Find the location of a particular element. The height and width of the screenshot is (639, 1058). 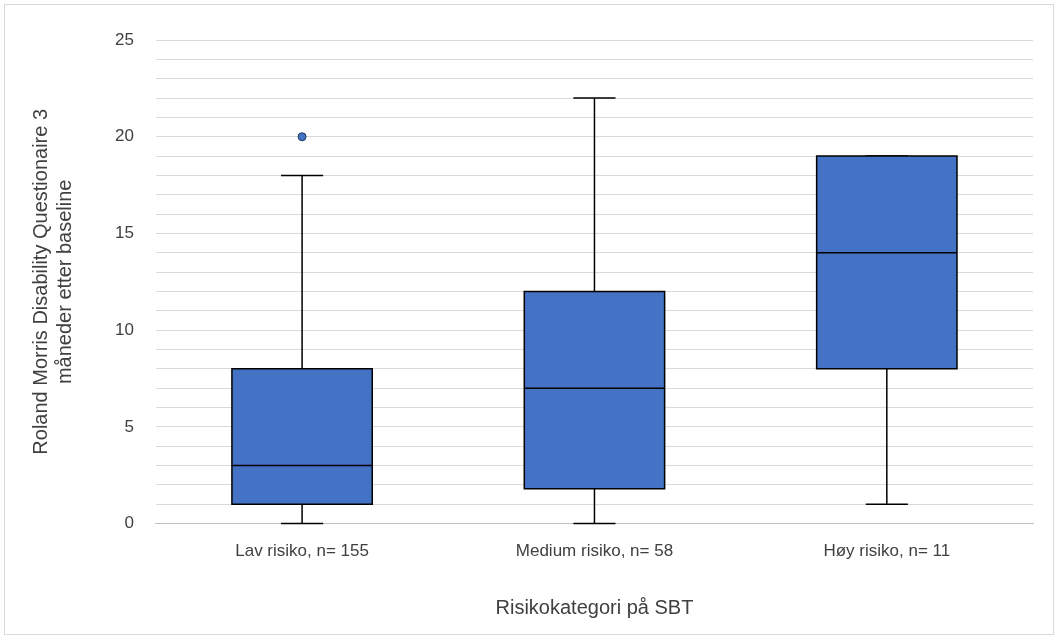

y-tick-label: 0 is located at coordinates (129, 523).